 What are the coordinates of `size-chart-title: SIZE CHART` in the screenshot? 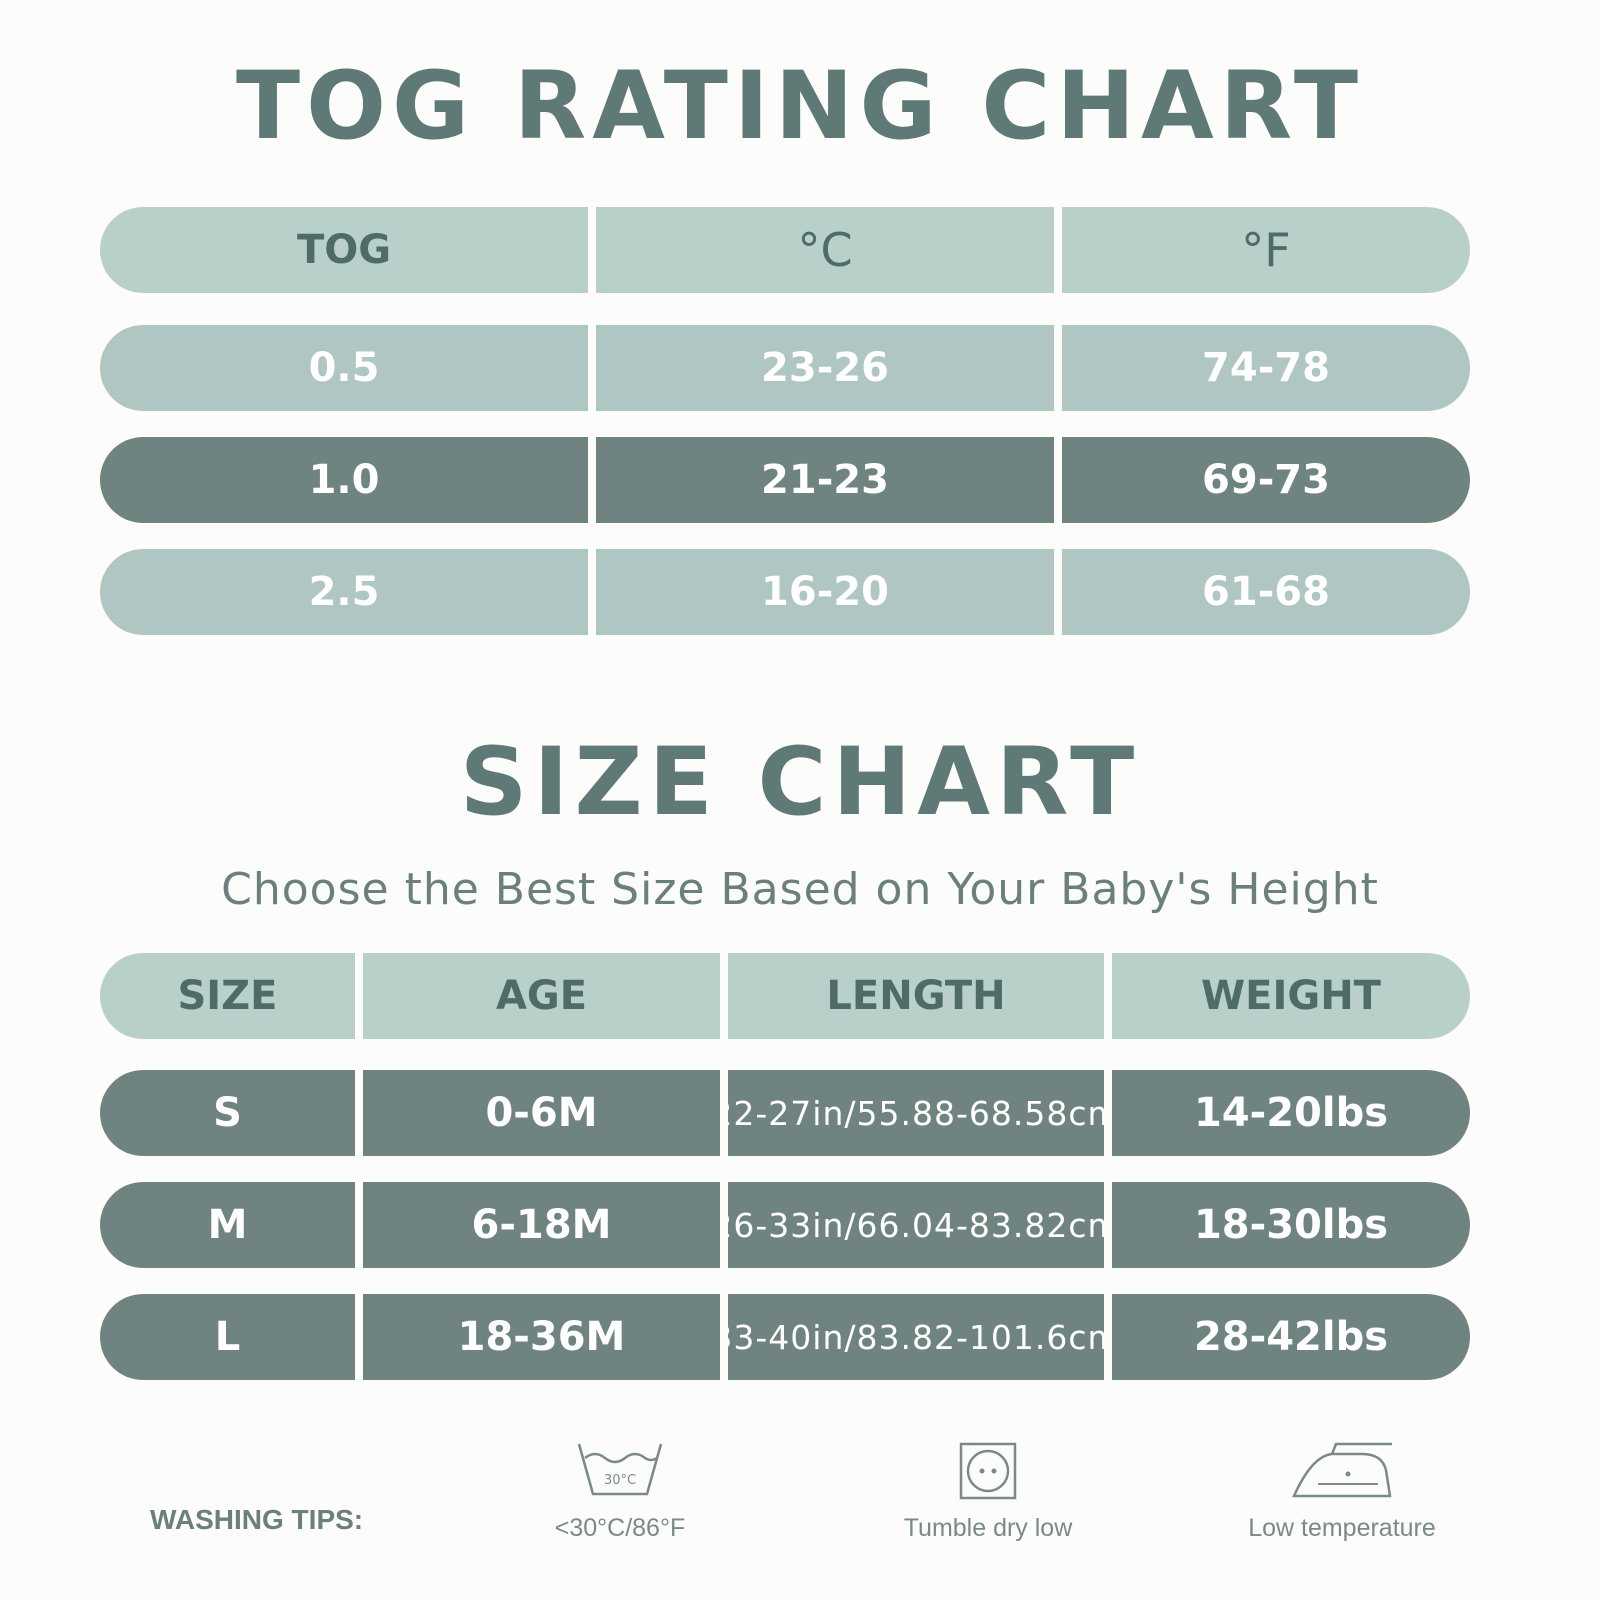 It's located at (800, 782).